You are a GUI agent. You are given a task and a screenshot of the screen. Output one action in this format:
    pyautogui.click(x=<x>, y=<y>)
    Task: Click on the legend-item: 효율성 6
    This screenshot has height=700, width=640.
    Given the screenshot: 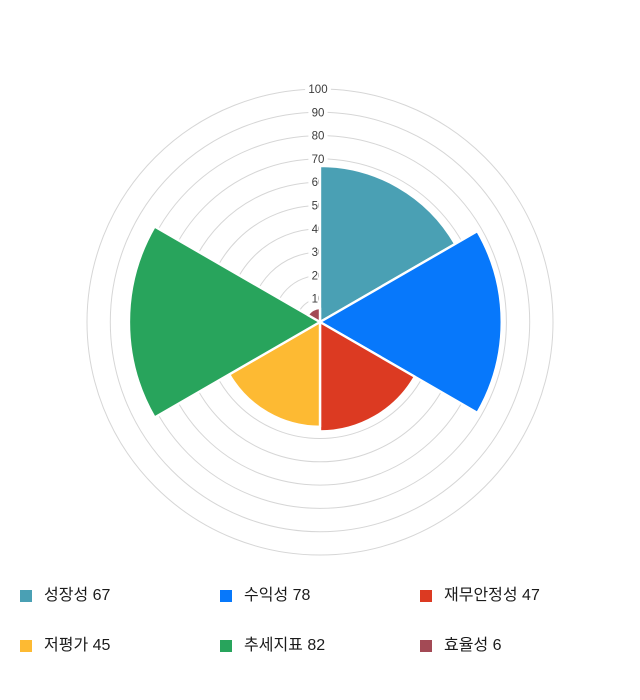 What is the action you would take?
    pyautogui.click(x=520, y=646)
    